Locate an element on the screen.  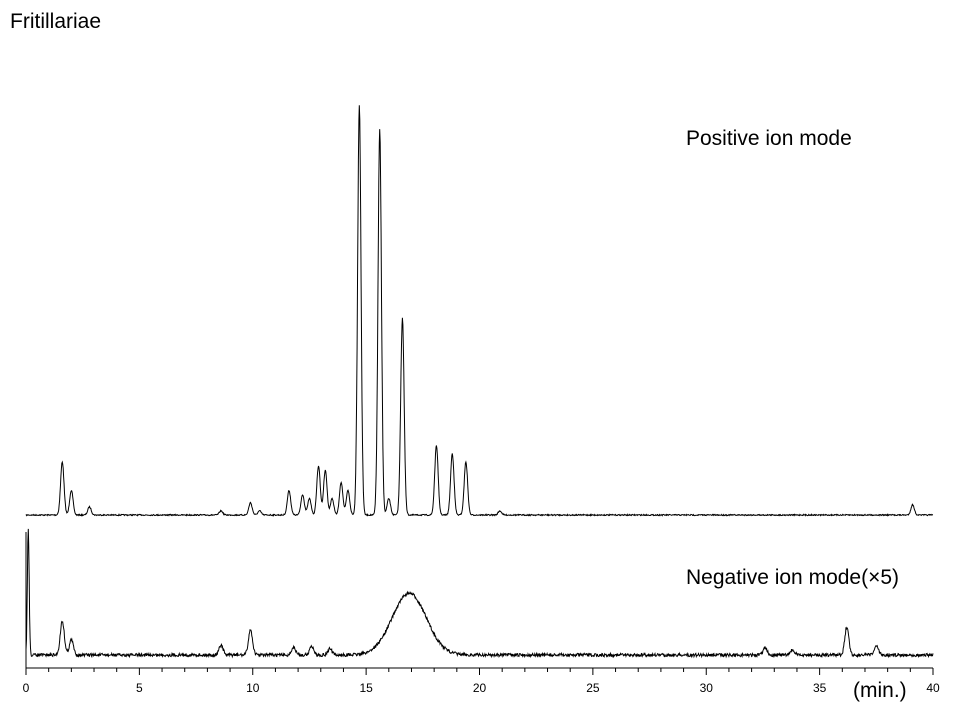
chart-title: Fritillariae is located at coordinates (55, 21).